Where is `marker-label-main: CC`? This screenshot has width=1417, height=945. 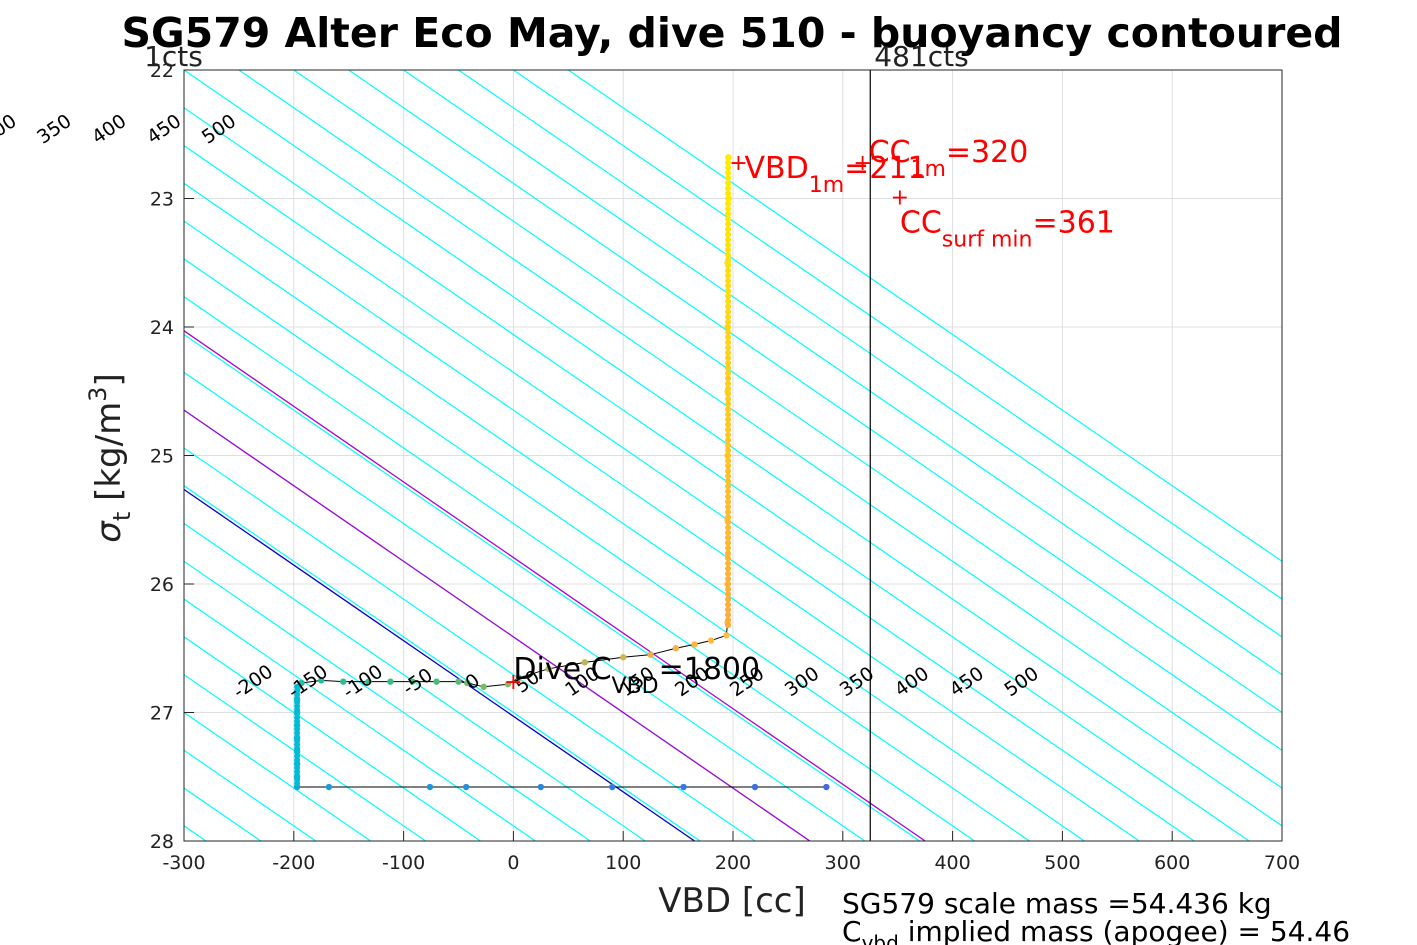
marker-label-main: CC is located at coordinates (921, 223).